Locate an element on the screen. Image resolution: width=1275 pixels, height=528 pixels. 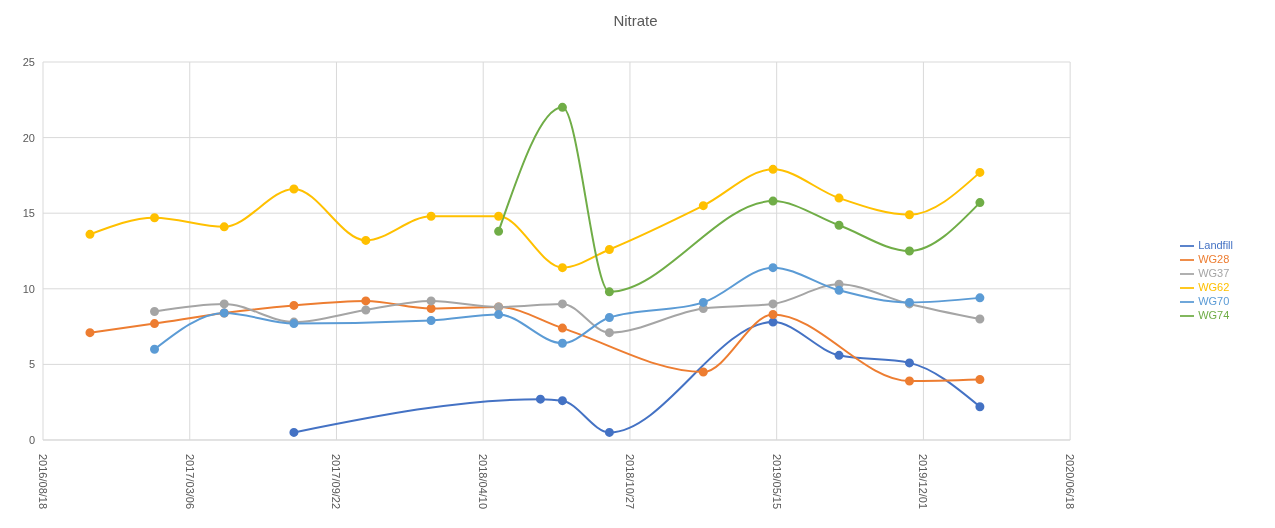
legend-label: WG62 is located at coordinates (1214, 287).